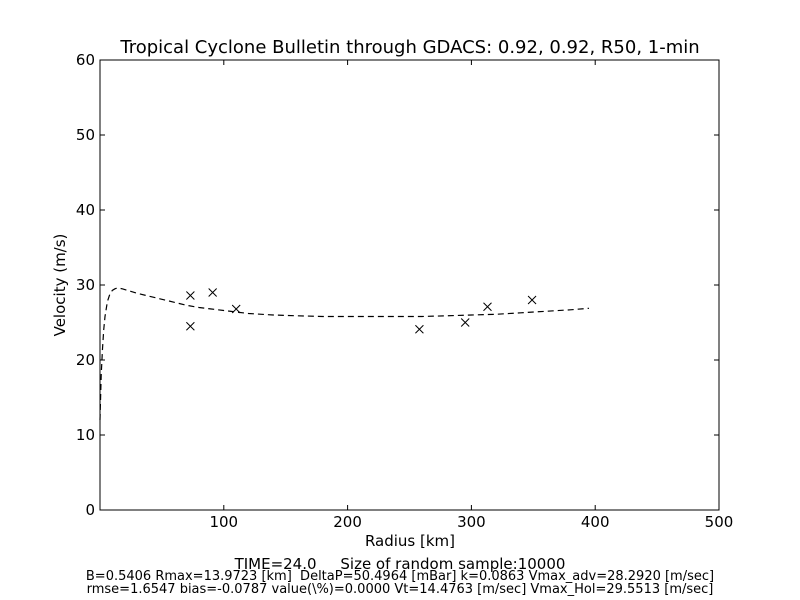 This screenshot has width=800, height=600. I want to click on y-tick-label: 20, so click(85, 360).